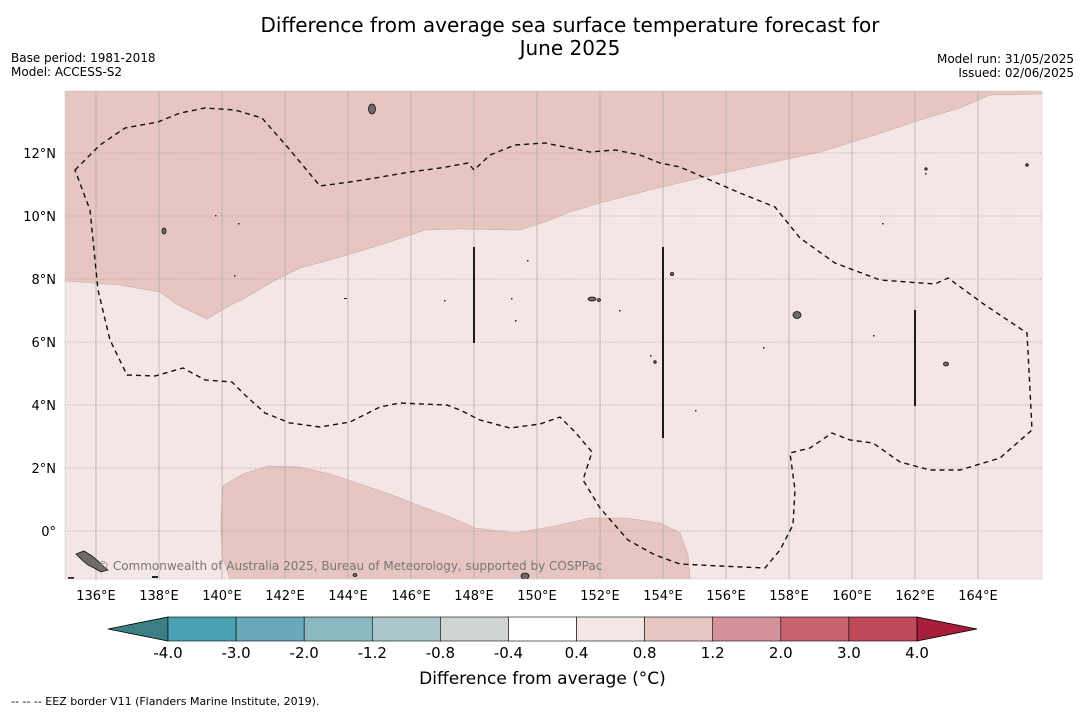 The width and height of the screenshot is (1085, 713). What do you see at coordinates (663, 596) in the screenshot?
I see `lon-label: 154°E` at bounding box center [663, 596].